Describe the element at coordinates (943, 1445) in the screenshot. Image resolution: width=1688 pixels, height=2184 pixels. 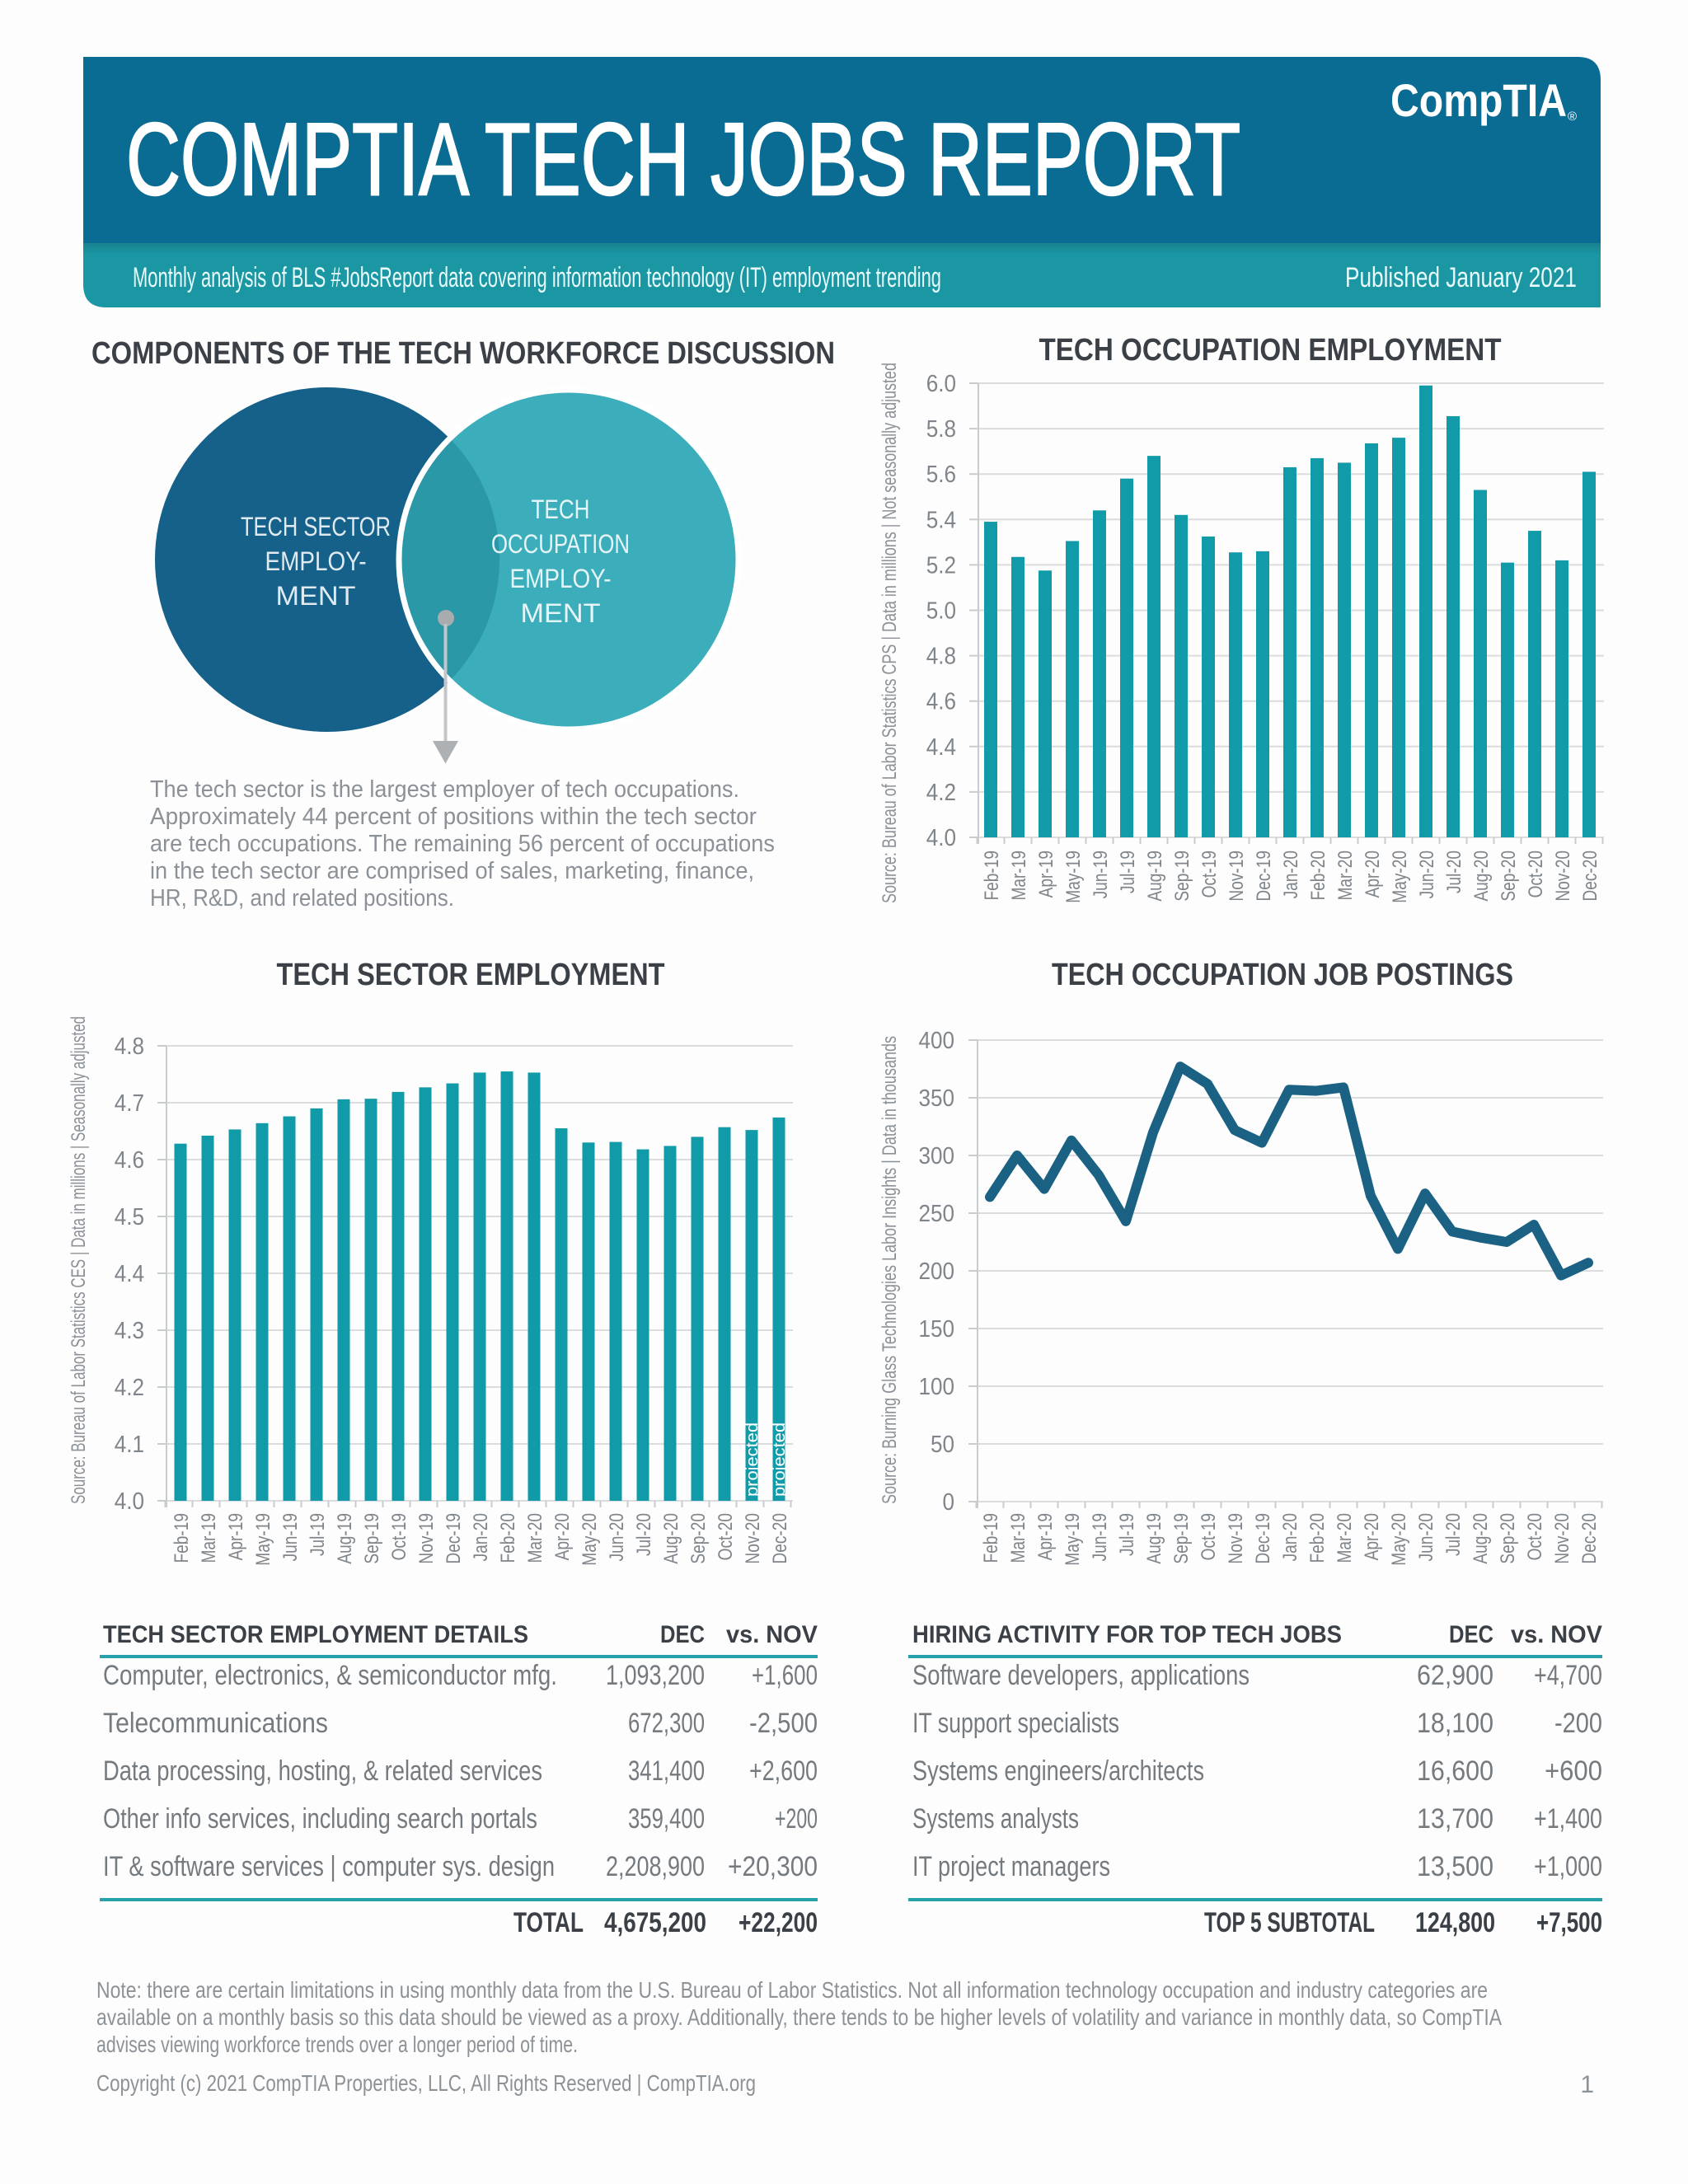
I see `svg-text: 50` at that location.